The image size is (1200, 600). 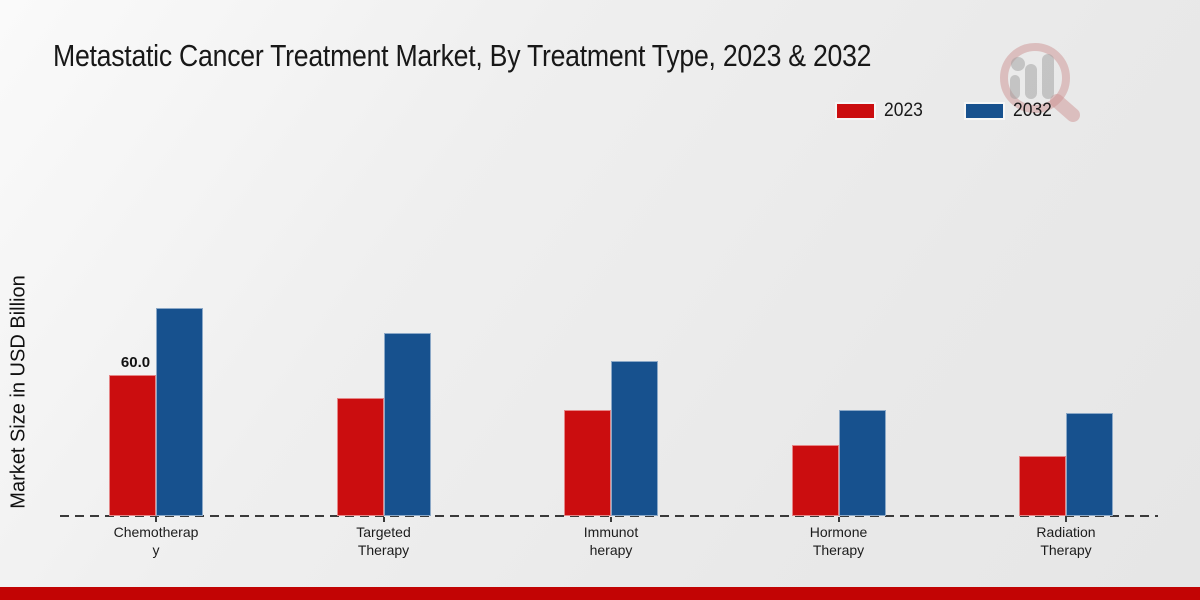 I want to click on legend-item-2023: 2023, so click(x=881, y=111).